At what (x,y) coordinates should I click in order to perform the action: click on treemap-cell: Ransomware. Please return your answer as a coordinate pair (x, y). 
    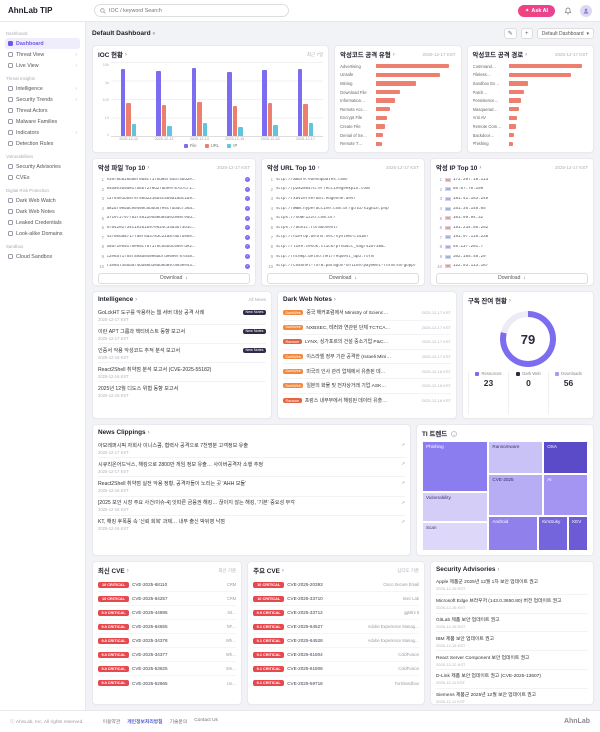
    Looking at the image, I should click on (516, 457).